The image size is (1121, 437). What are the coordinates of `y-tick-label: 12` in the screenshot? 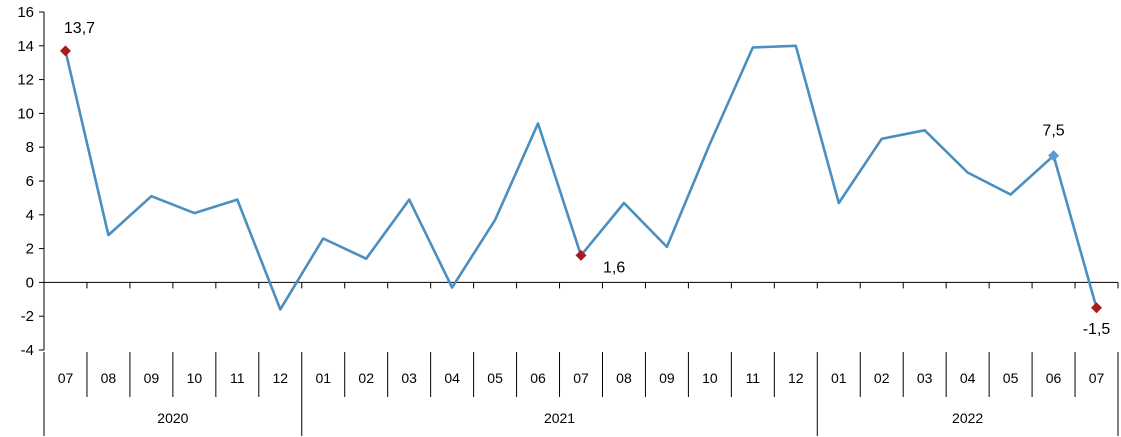 It's located at (25, 80).